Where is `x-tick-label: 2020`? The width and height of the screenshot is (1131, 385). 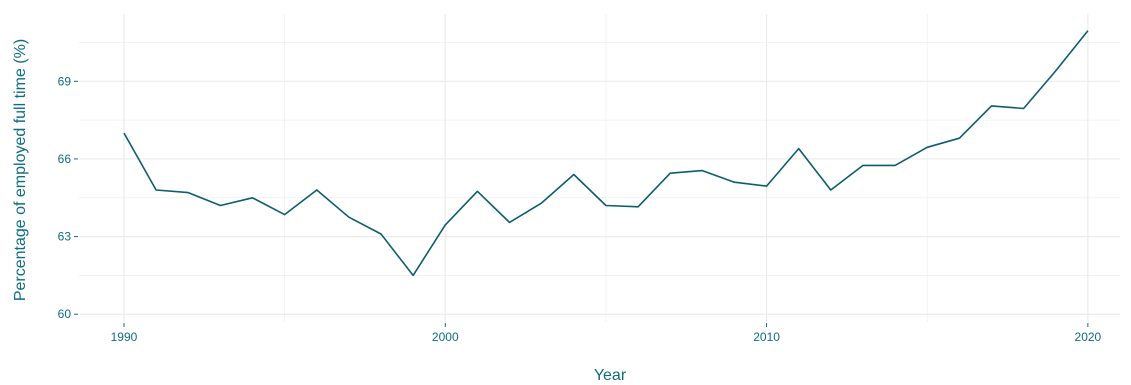 x-tick-label: 2020 is located at coordinates (1088, 337).